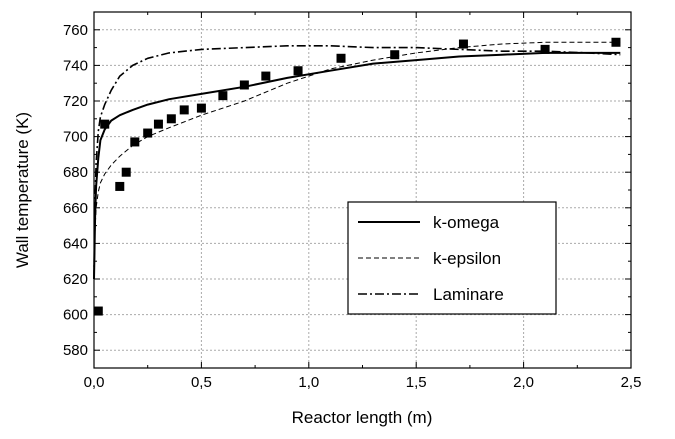 This screenshot has width=675, height=439. Describe the element at coordinates (75, 65) in the screenshot. I see `y-tick-label: 740` at that location.